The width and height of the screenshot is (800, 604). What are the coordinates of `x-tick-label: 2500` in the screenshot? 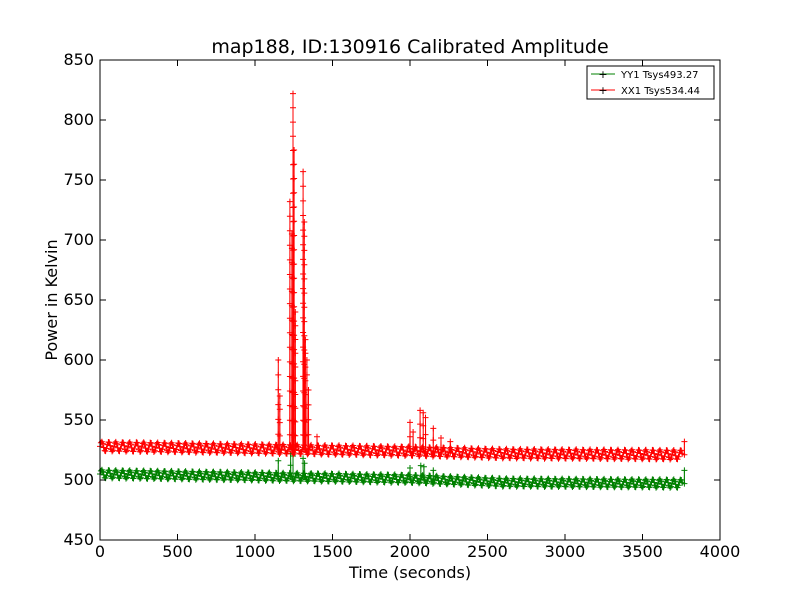 It's located at (487, 551).